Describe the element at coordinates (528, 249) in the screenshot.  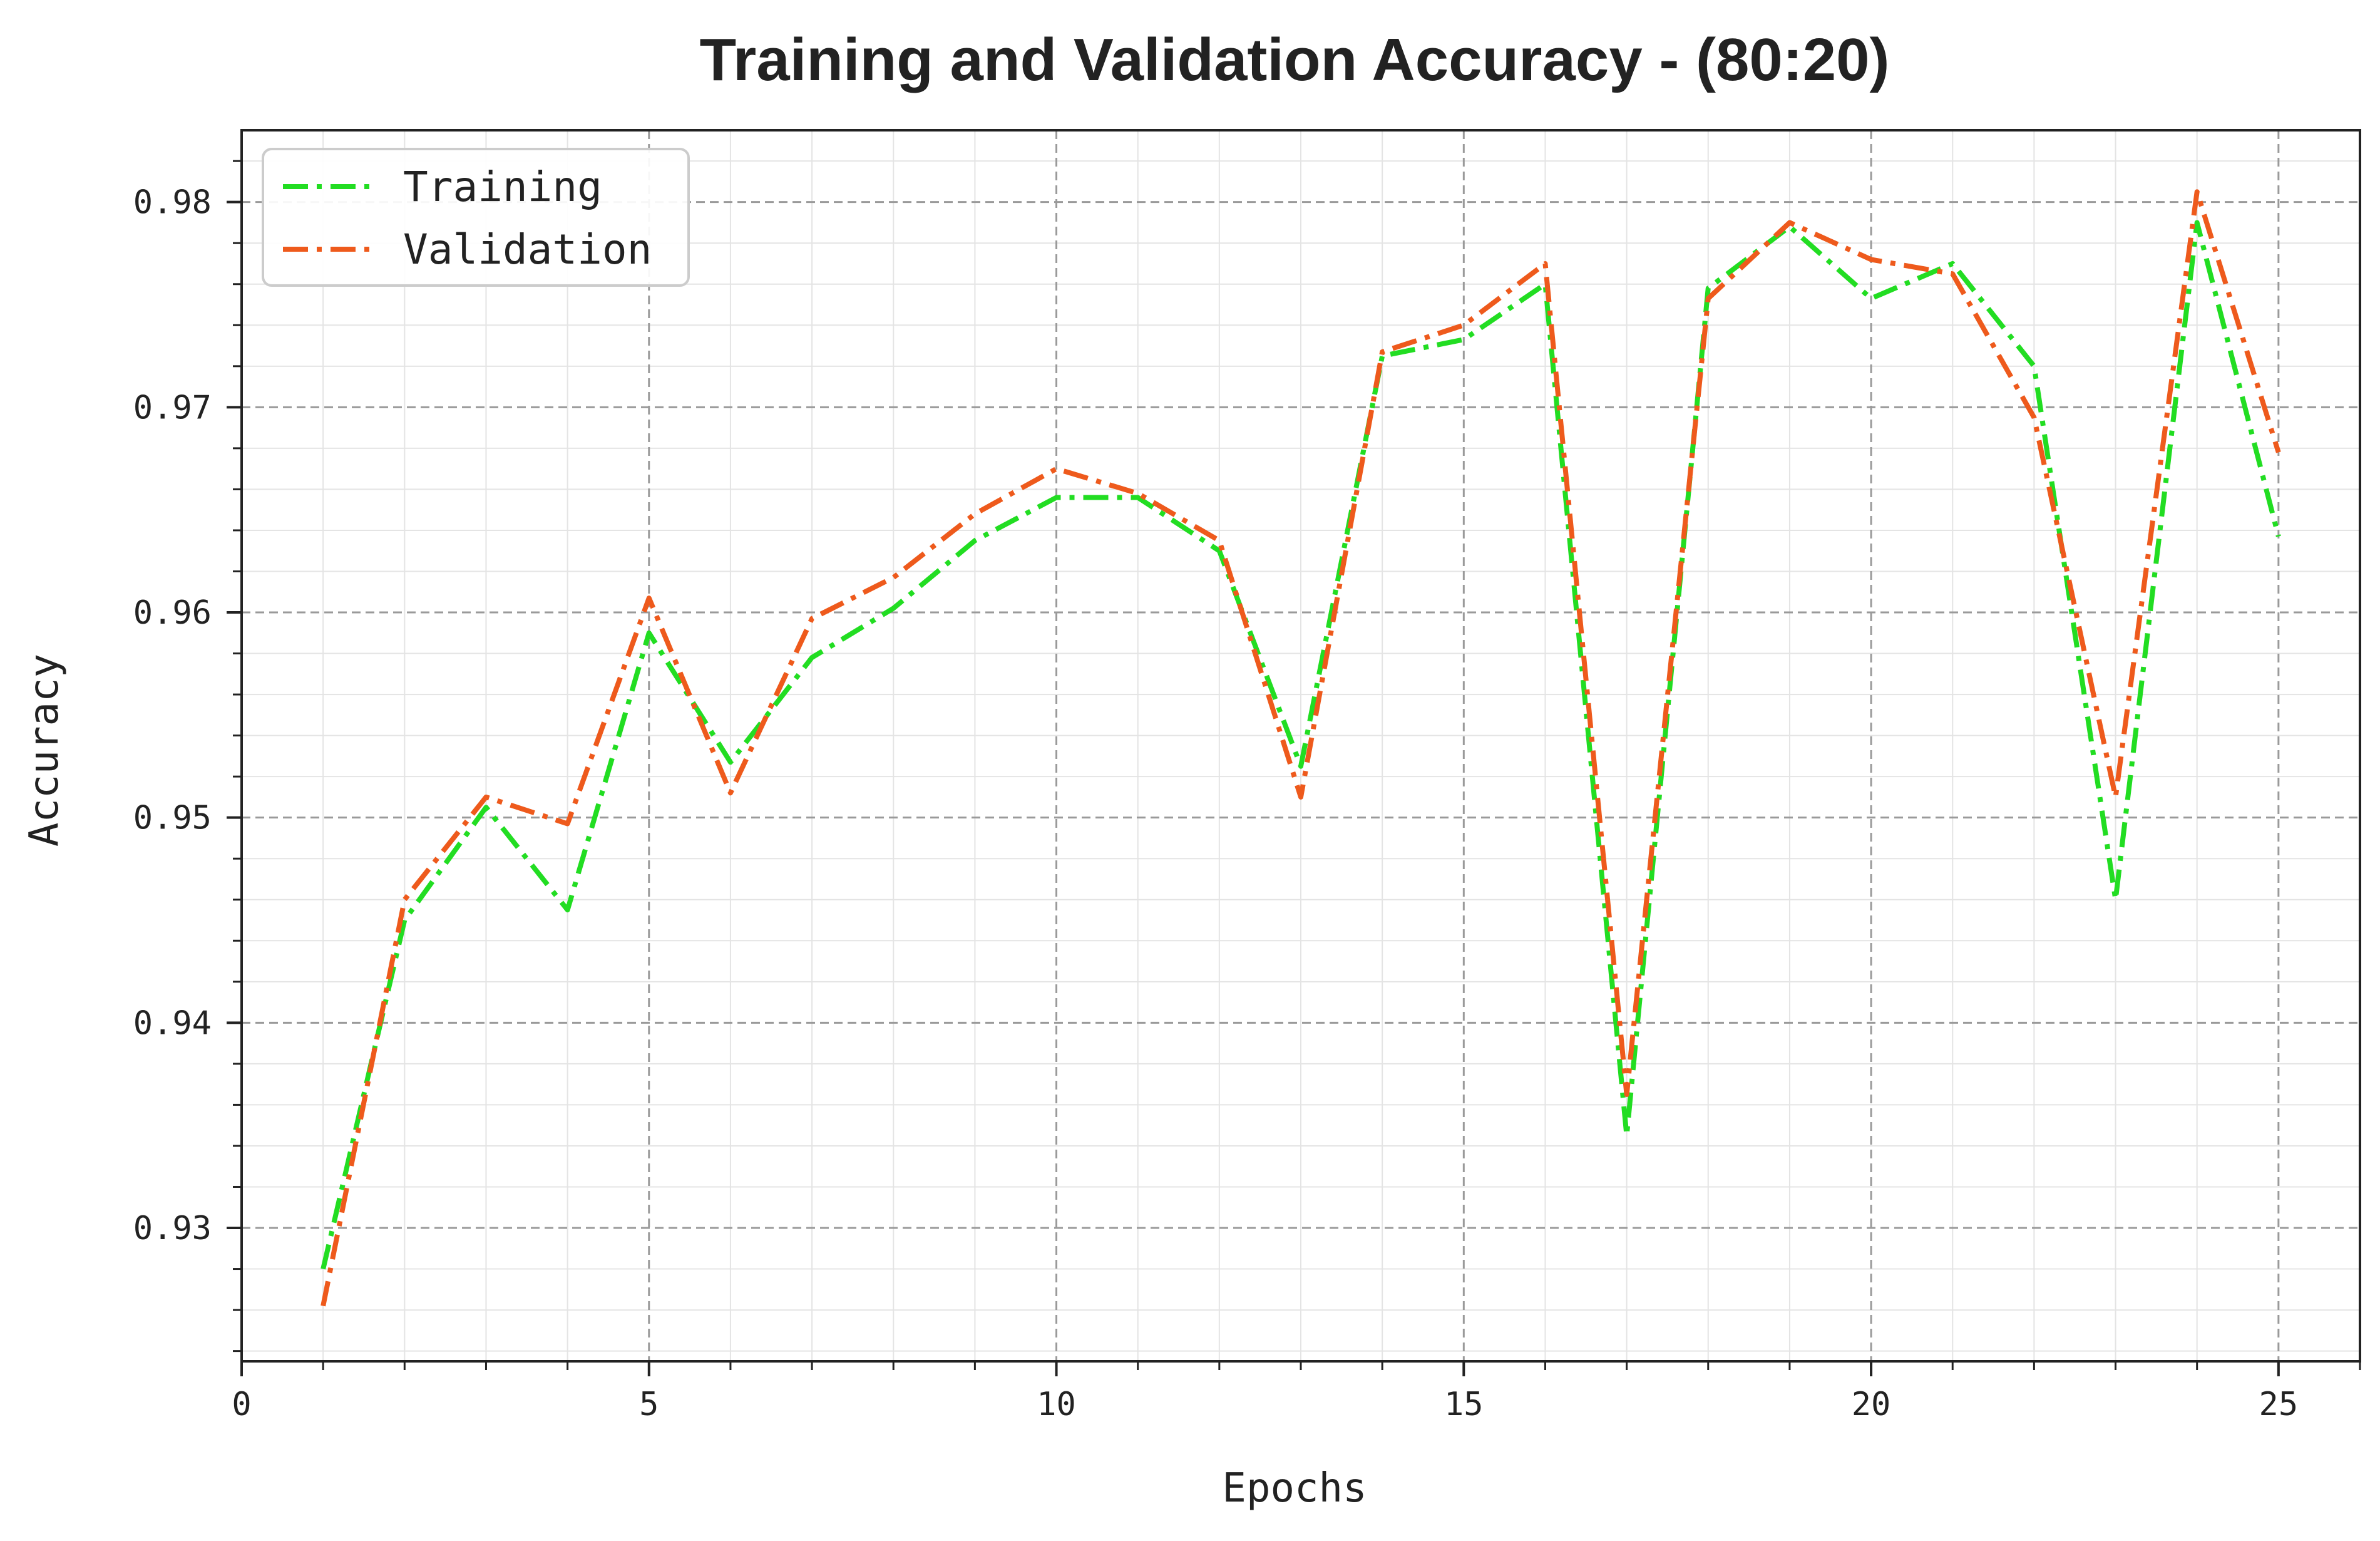
I see `legend-label-validation: Validation` at that location.